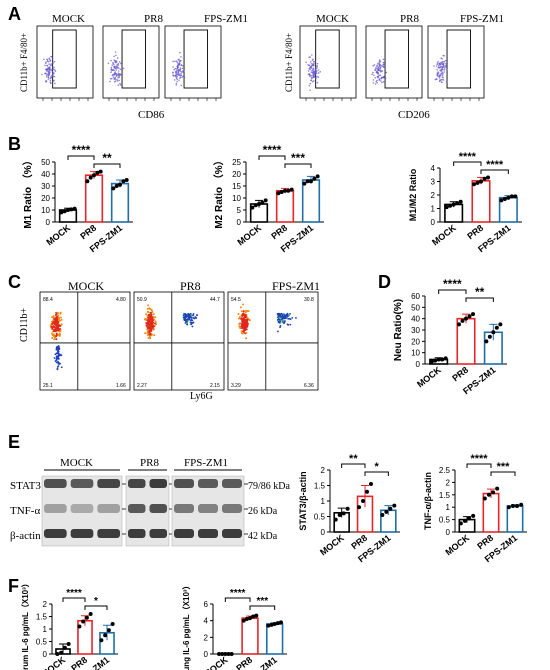  Describe the element at coordinates (397, 59) in the screenshot. I see `flow-gate` at that location.